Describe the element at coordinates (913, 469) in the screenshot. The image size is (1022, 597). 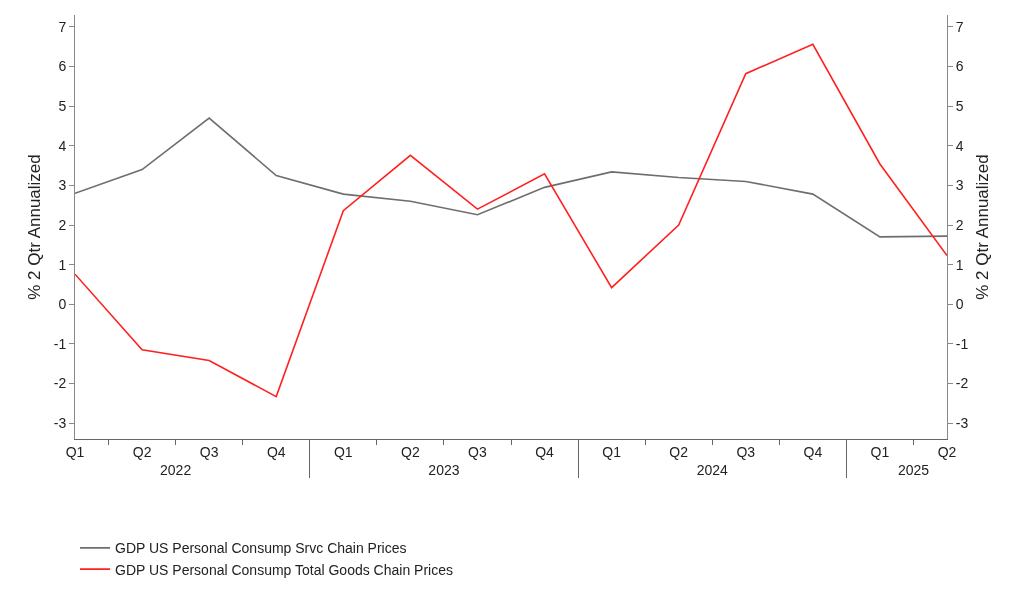
I see `text: 2025` at that location.